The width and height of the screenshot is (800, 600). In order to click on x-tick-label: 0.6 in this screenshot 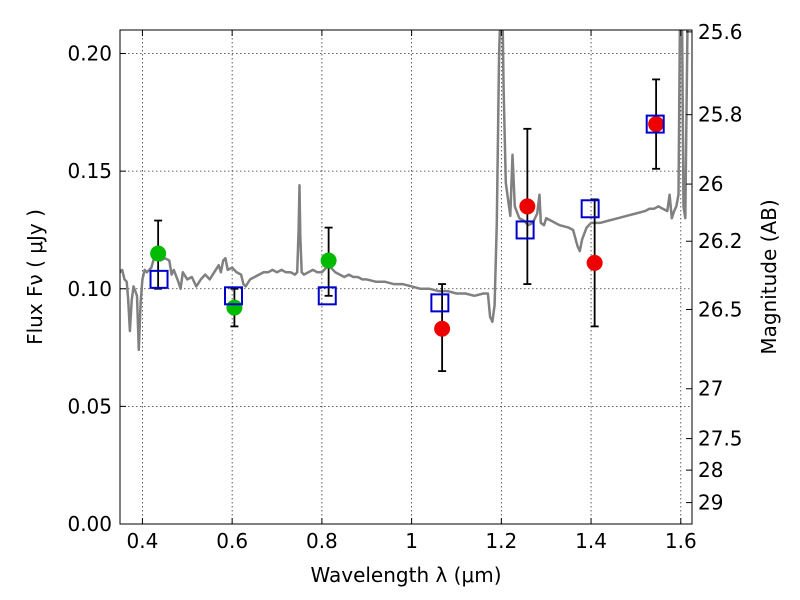, I will do `click(232, 541)`.